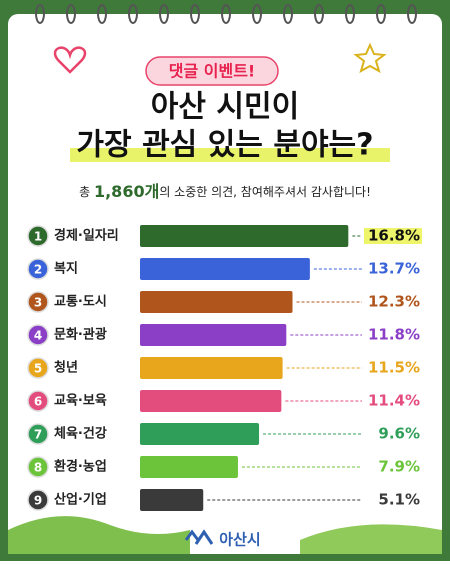 This screenshot has height=565, width=450. I want to click on category-label: 교육·보육, so click(80, 401).